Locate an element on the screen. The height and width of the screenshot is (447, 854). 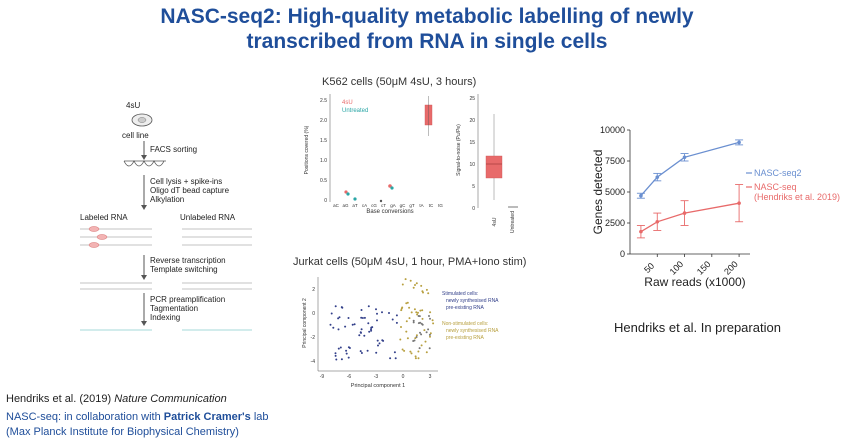
s2n-ytick: 10 is located at coordinates (472, 165).